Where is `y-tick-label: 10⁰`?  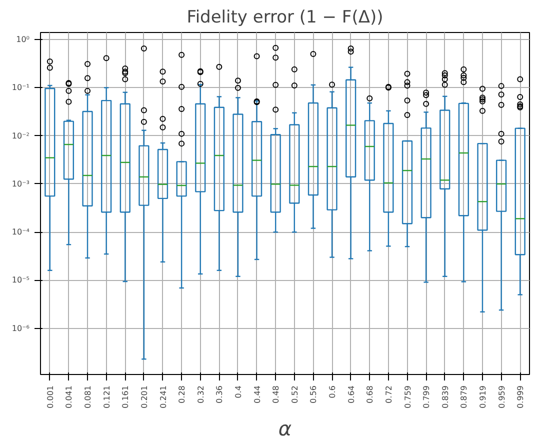
y-tick-label: 10⁰ is located at coordinates (23, 39).